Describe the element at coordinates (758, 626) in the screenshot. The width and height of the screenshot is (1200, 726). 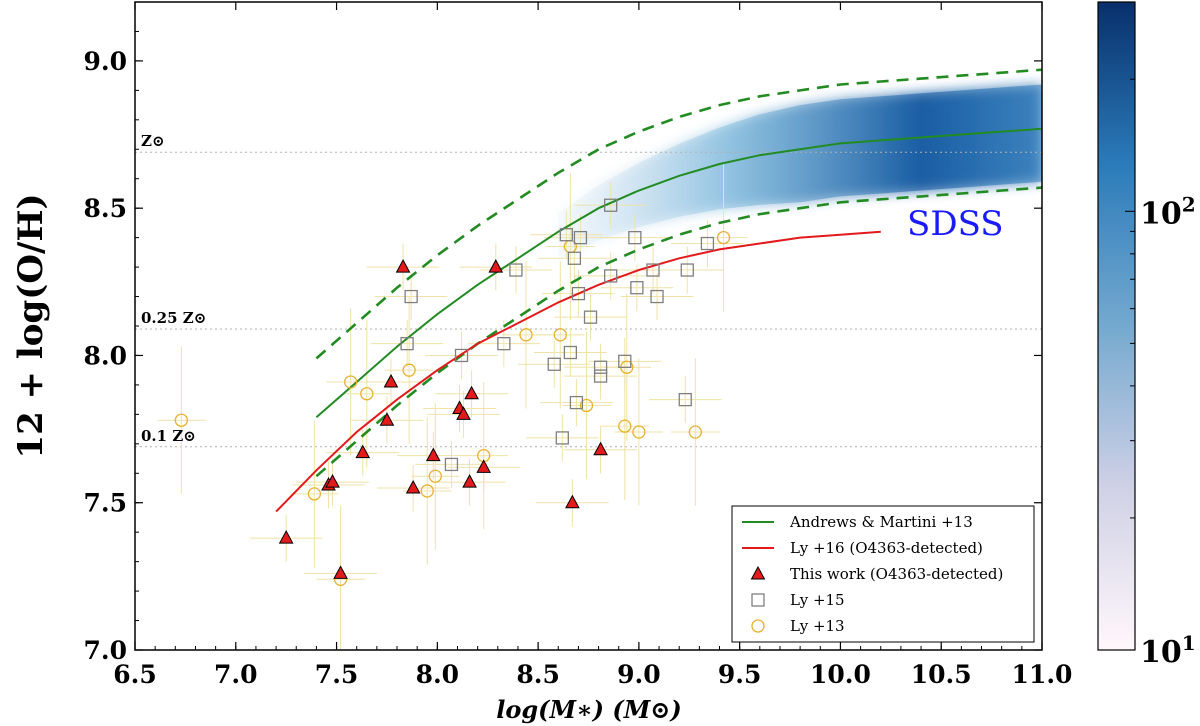
I see `legend-swatch-circle` at that location.